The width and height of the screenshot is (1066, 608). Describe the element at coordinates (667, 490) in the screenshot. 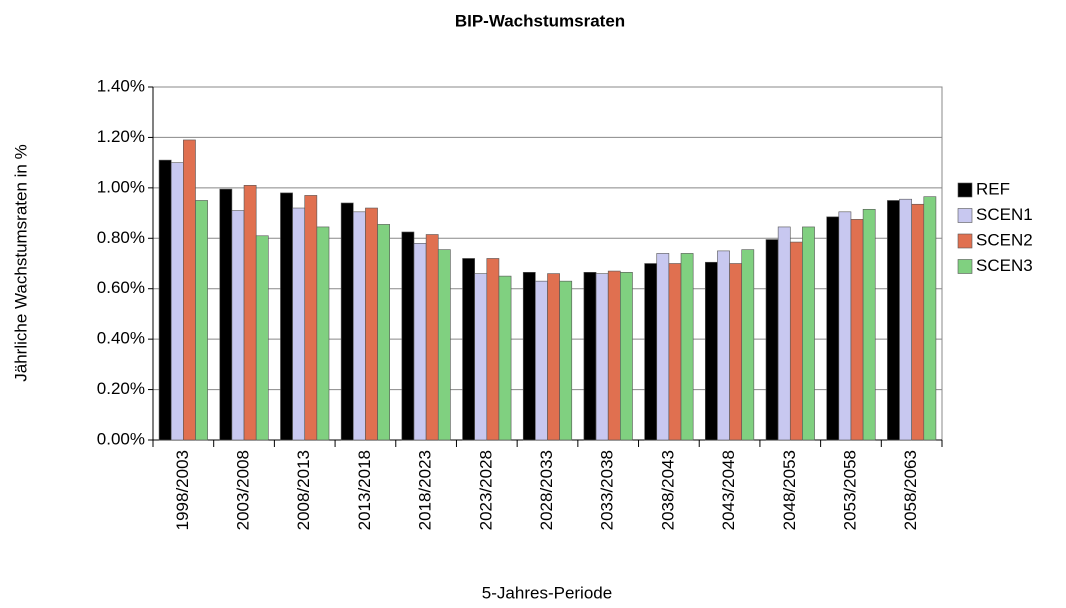

I see `x-tick-label: 2038/2043` at that location.